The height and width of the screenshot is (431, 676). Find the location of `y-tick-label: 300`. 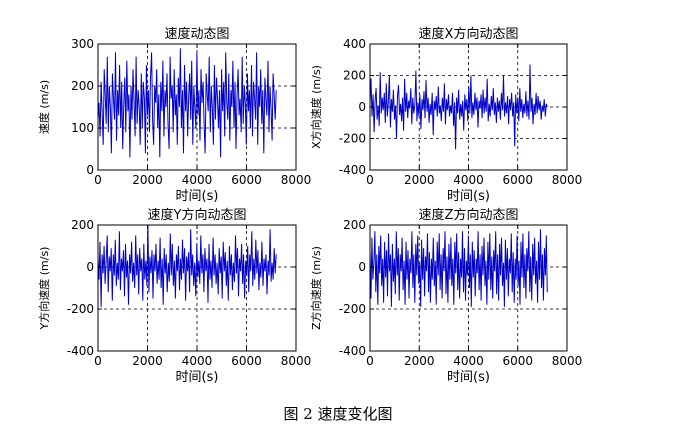

y-tick-label: 300 is located at coordinates (82, 44).